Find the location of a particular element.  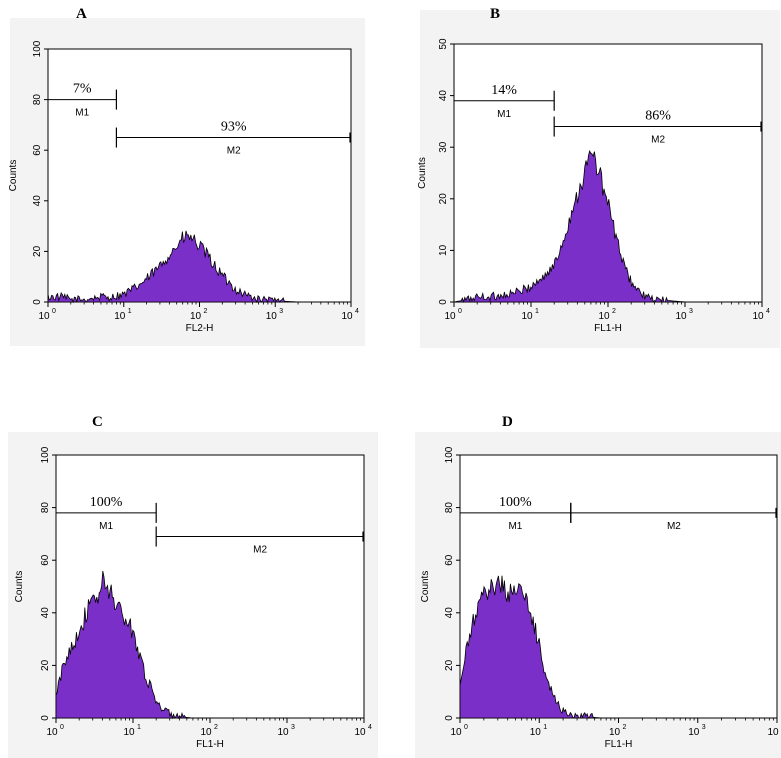

gate-name-m1-d: M1 is located at coordinates (515, 526).